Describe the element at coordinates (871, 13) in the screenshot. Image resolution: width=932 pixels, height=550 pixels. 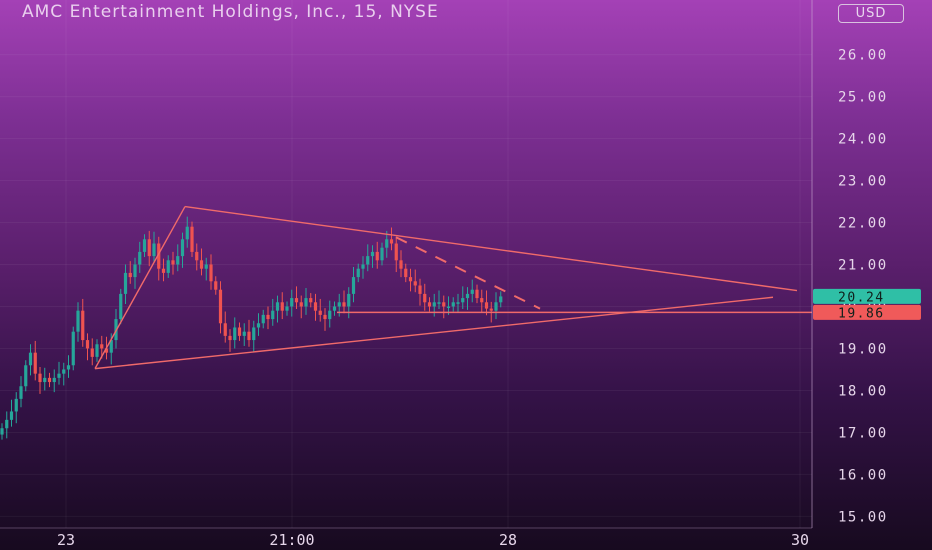
I see `currency-button: USD` at that location.